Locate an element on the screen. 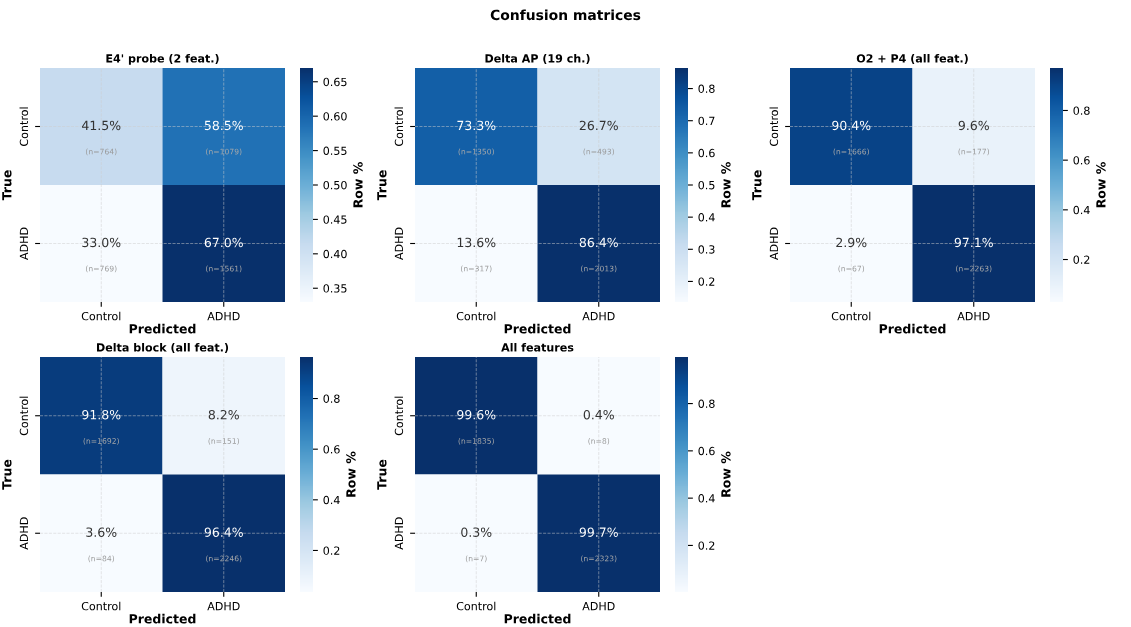 The width and height of the screenshot is (1131, 627). chart-title: Delta block (all feat.) is located at coordinates (163, 348).